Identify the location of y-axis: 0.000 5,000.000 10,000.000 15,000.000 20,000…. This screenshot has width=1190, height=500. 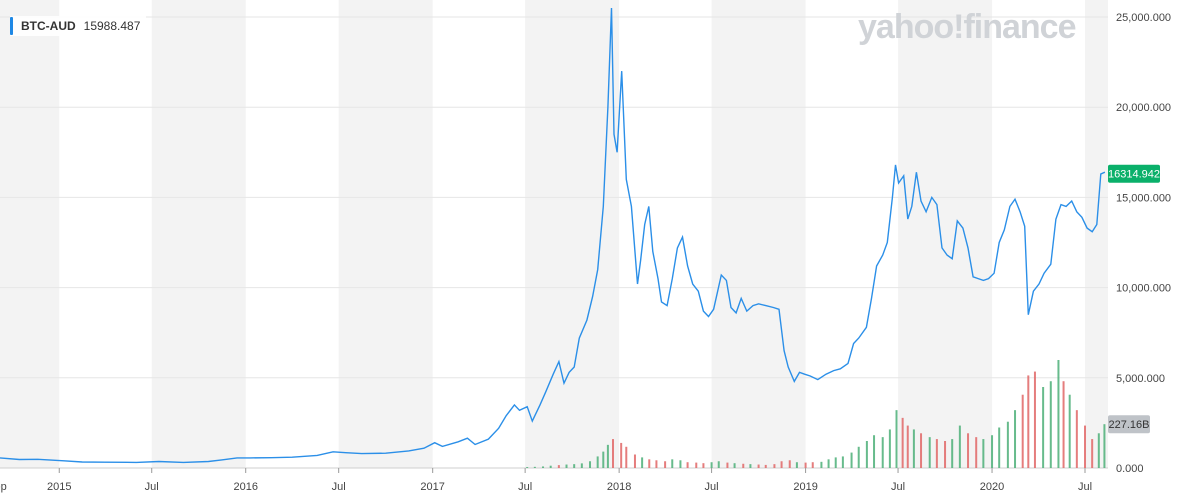
(1143, 243).